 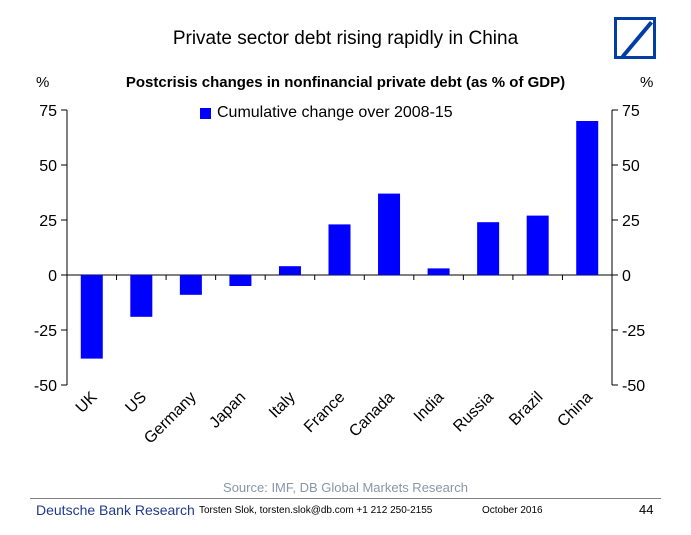 What do you see at coordinates (136, 403) in the screenshot?
I see `x-tick-label-us: US` at bounding box center [136, 403].